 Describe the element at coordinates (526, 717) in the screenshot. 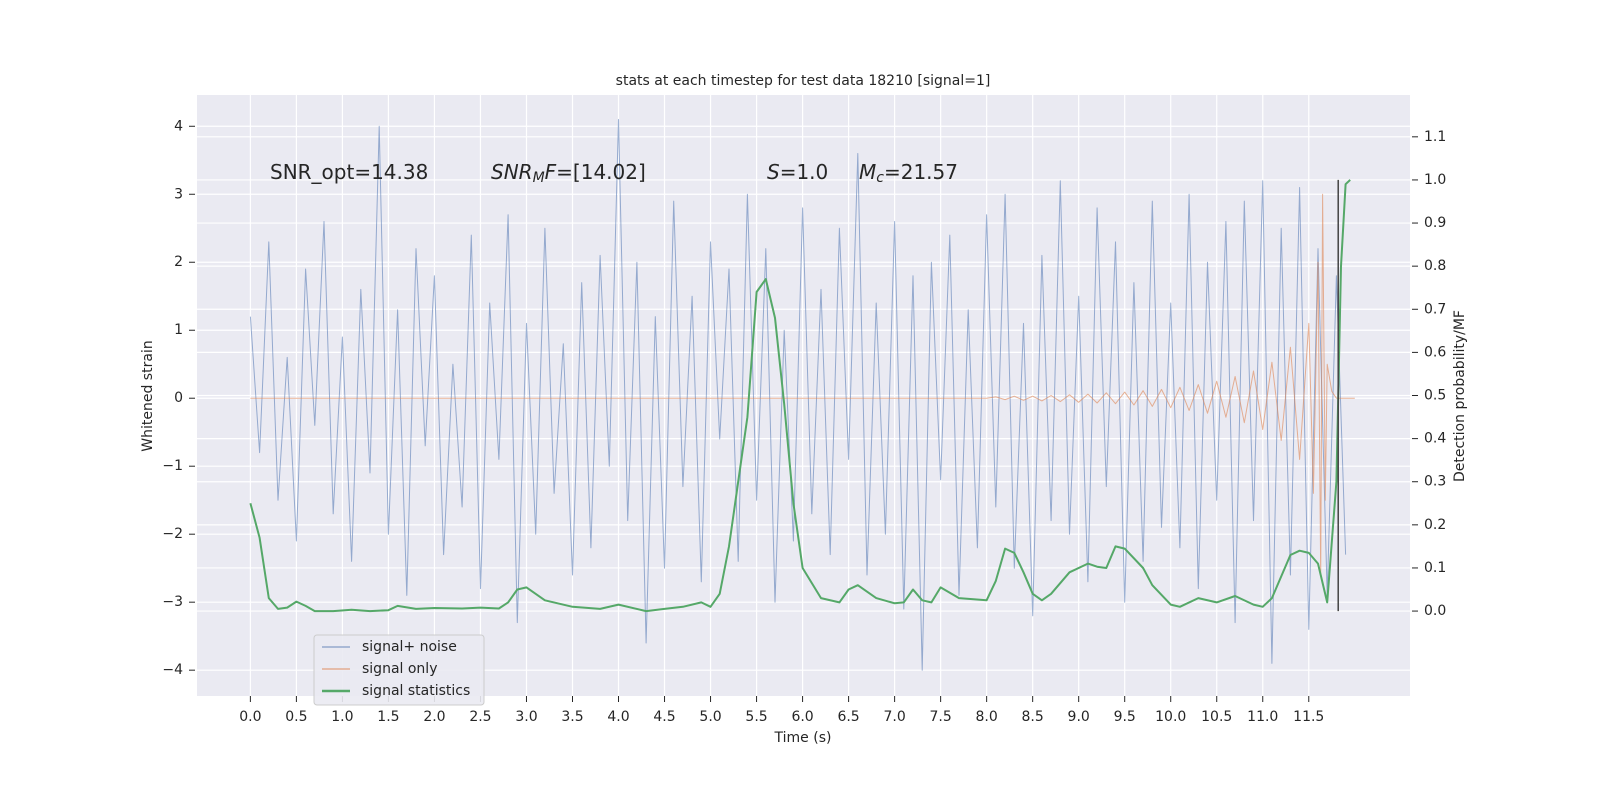

I see `x-tick-label: 3.0` at that location.